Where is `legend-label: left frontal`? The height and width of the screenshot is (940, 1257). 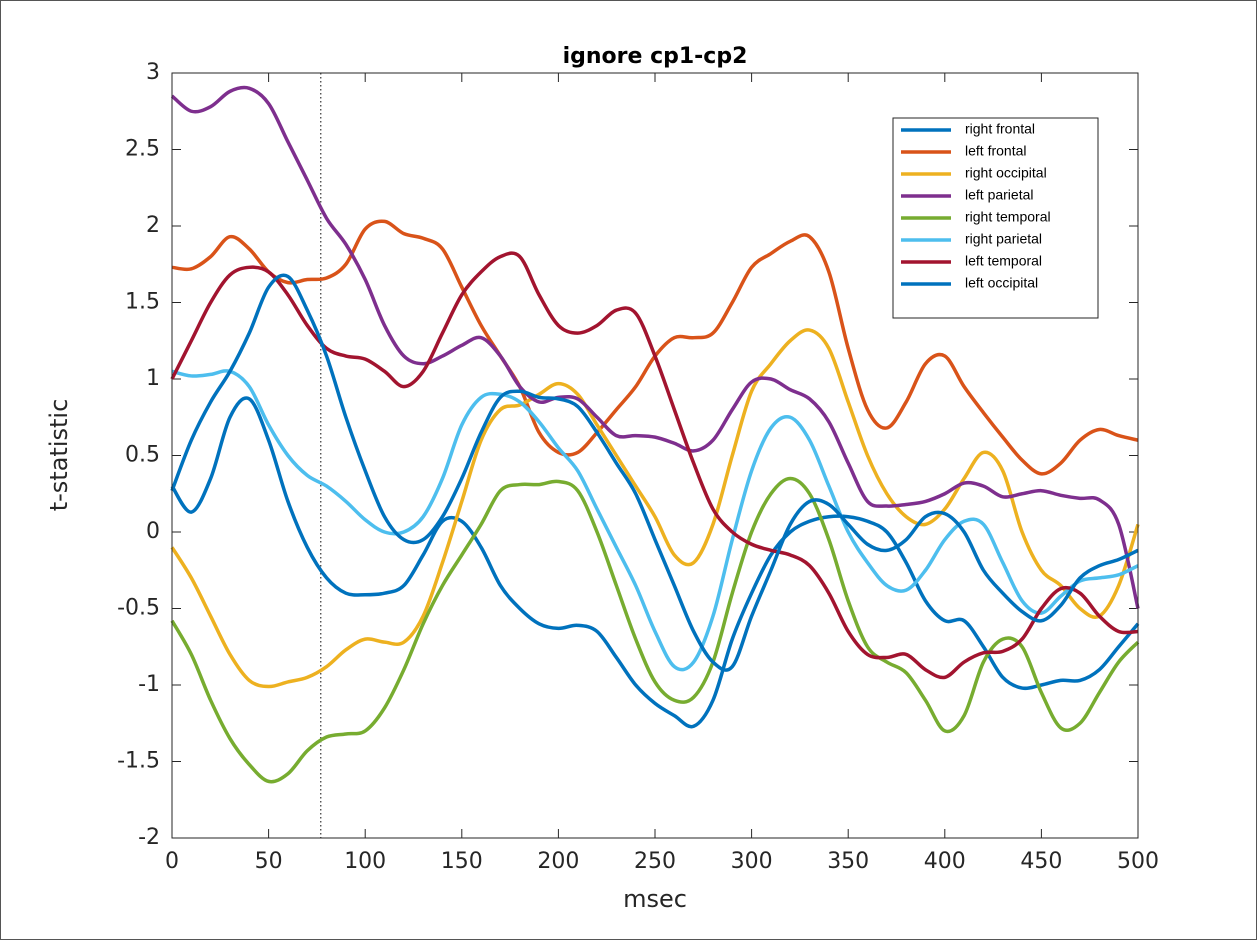 legend-label: left frontal is located at coordinates (995, 151).